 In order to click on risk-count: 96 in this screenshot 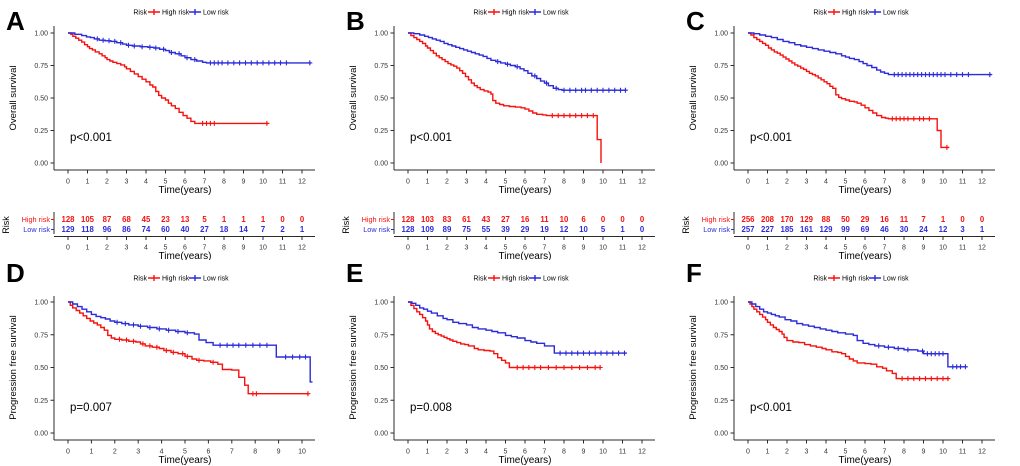, I will do `click(107, 229)`.